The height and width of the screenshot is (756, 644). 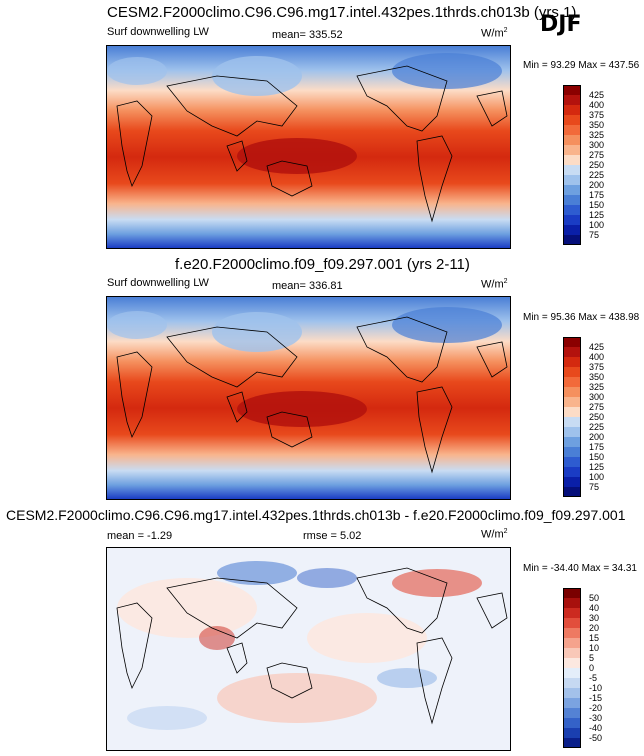 What do you see at coordinates (594, 598) in the screenshot?
I see `colorbar-label: 50` at bounding box center [594, 598].